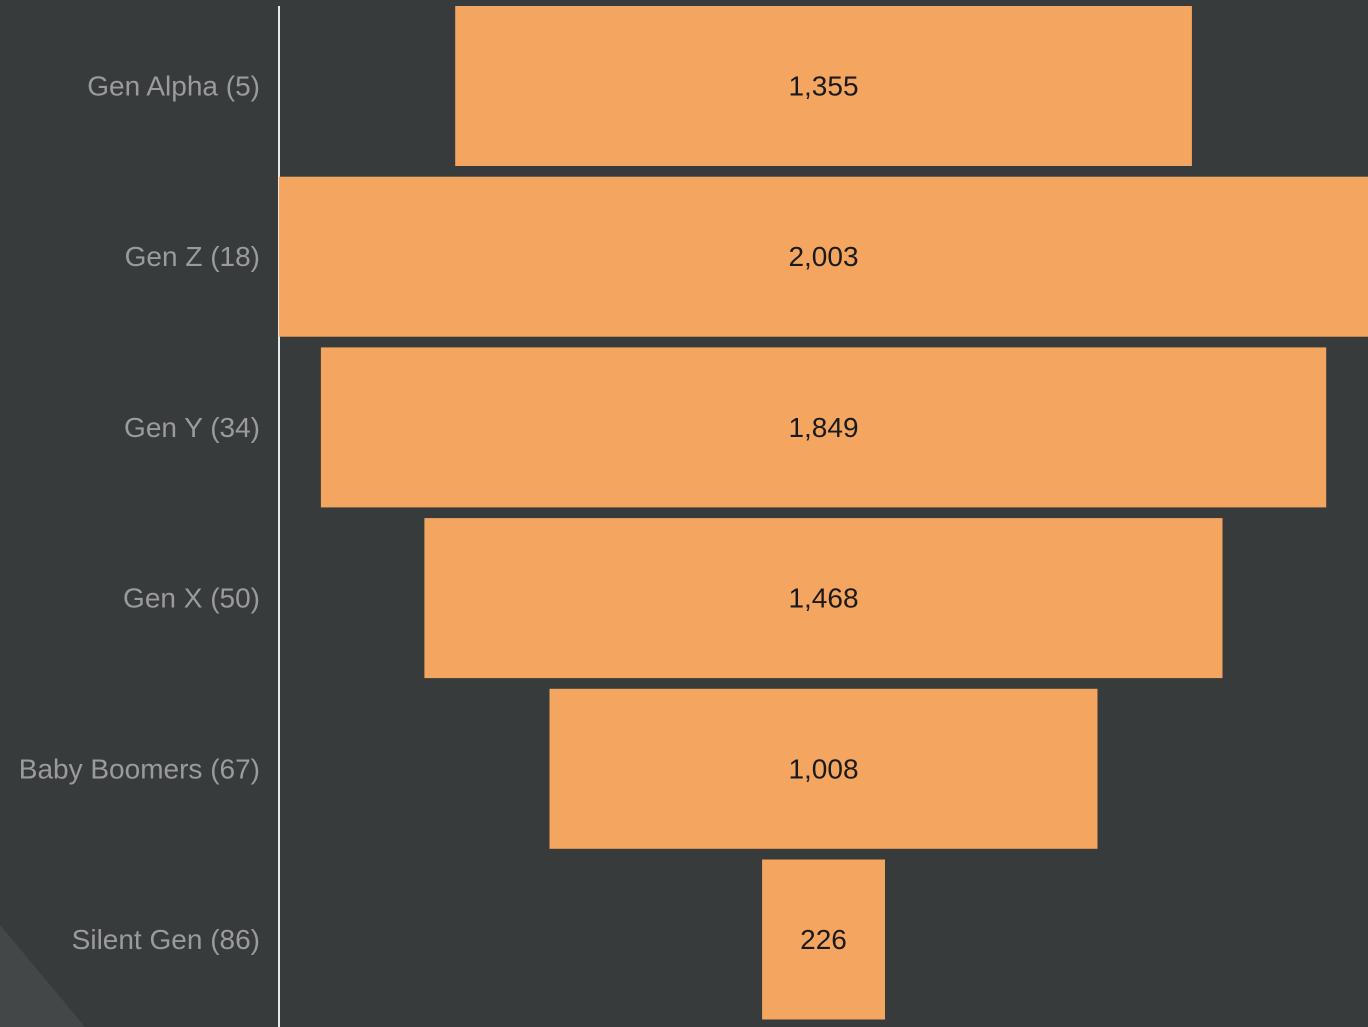  I want to click on value-label: 1,849, so click(823, 427).